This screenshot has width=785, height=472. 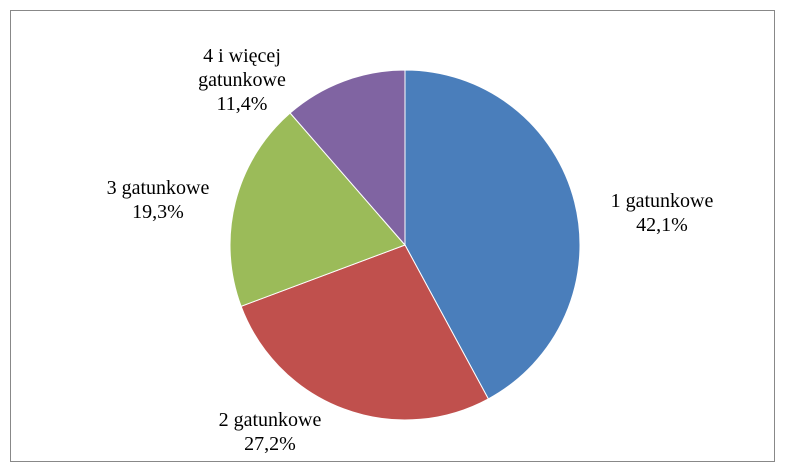 What do you see at coordinates (158, 212) in the screenshot?
I see `value-label: 19,3%` at bounding box center [158, 212].